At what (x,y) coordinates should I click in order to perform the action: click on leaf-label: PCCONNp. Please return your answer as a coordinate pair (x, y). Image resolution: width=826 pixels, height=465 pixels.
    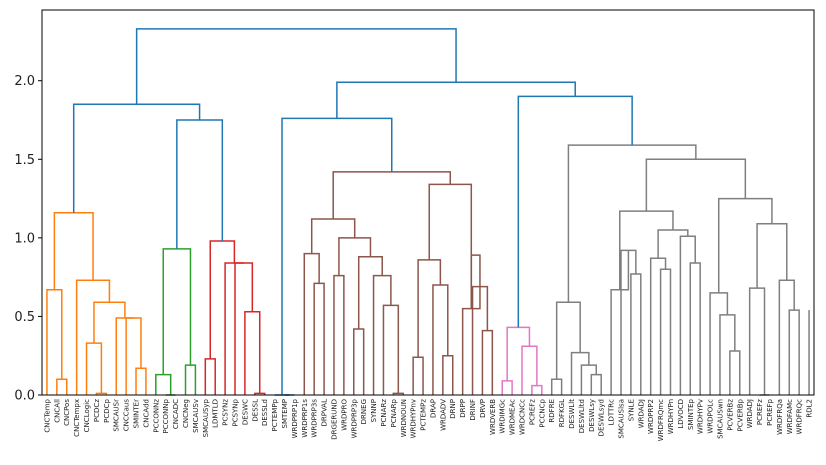
    Looking at the image, I should click on (166, 415).